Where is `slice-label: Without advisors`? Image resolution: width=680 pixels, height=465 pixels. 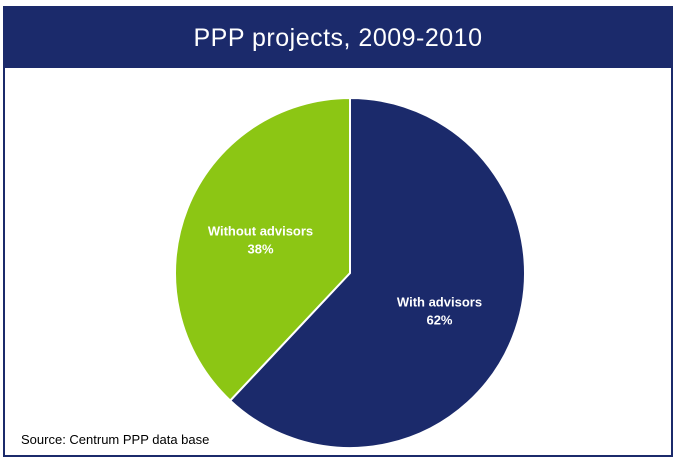
slice-label: Without advisors is located at coordinates (260, 231).